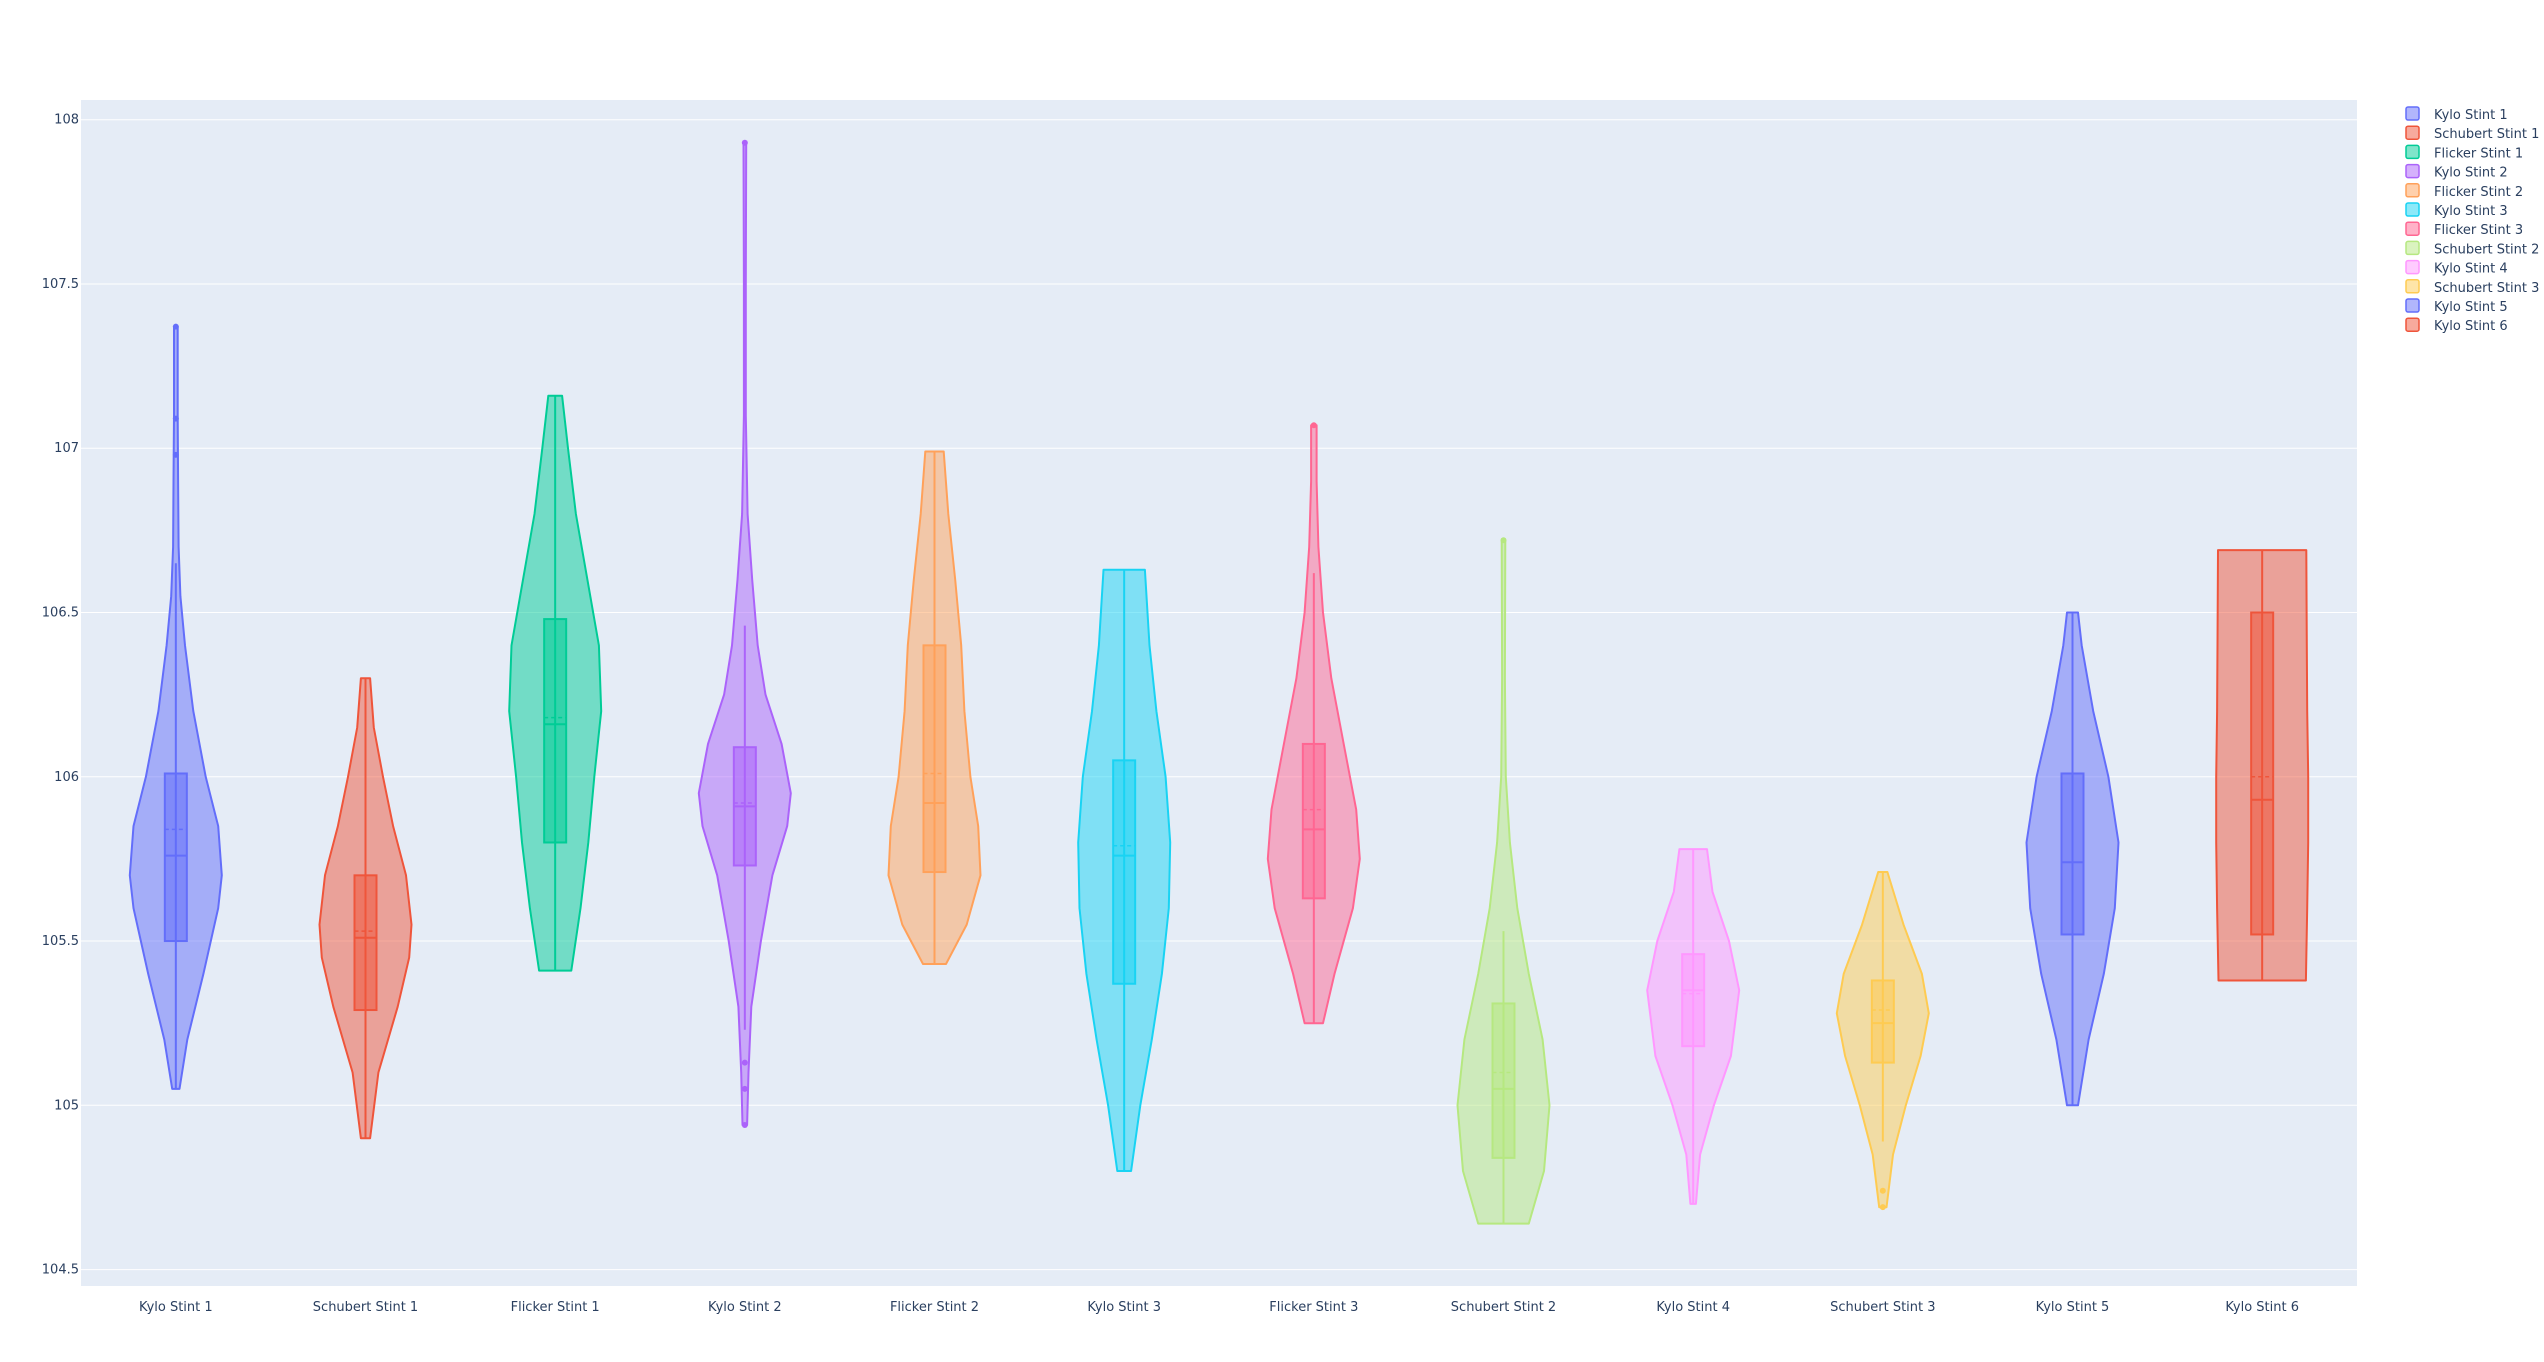  I want to click on legend-item: Kylo Stint 2, so click(2456, 172).